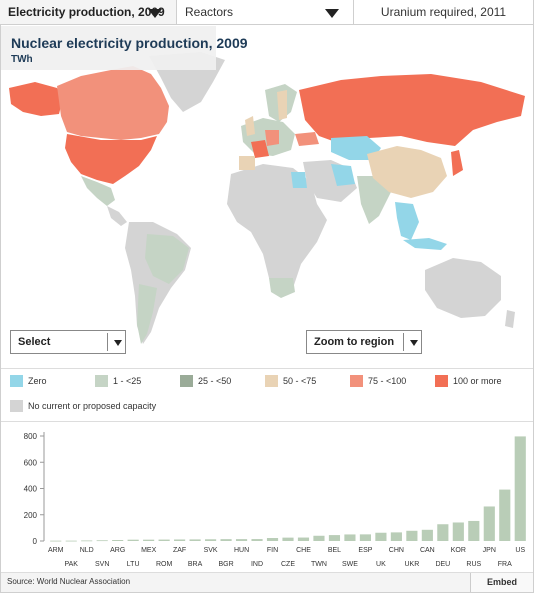 The width and height of the screenshot is (534, 593). What do you see at coordinates (35, 541) in the screenshot?
I see `y-tick-label: 0` at bounding box center [35, 541].